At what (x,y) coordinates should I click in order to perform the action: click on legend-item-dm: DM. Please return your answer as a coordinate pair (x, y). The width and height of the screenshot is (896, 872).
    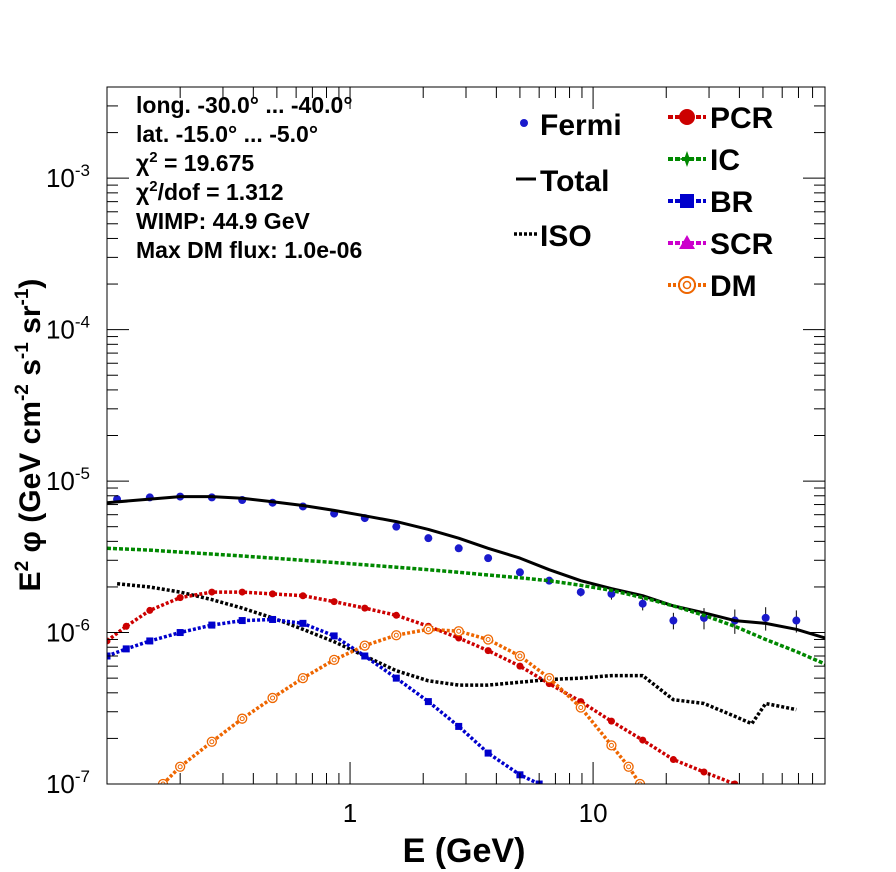
    Looking at the image, I should click on (712, 286).